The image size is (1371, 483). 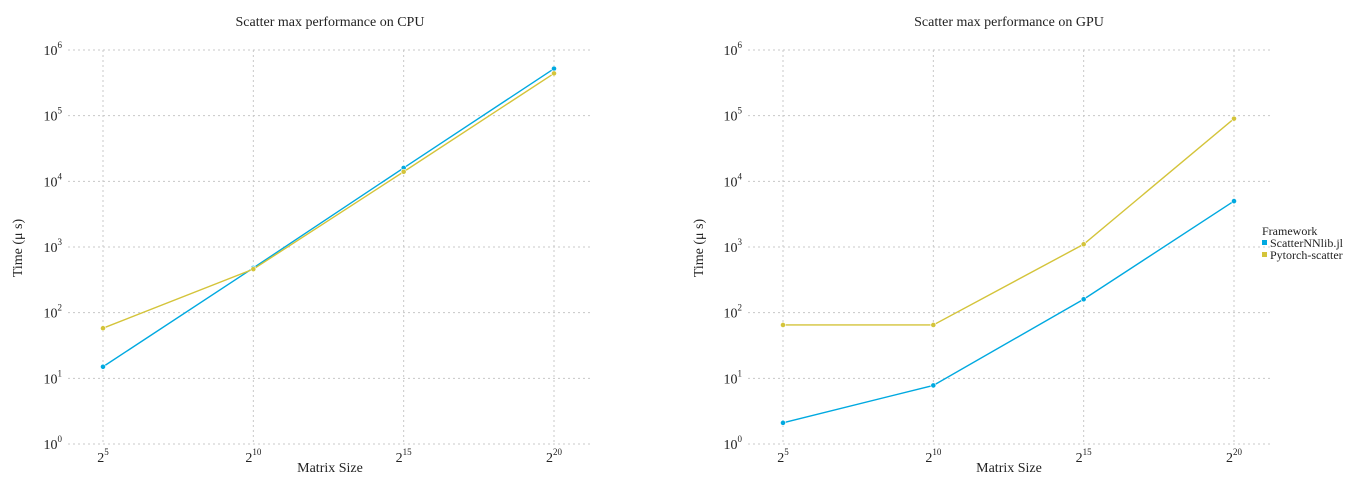 I want to click on series-line-pytorch-scatter, so click(x=1009, y=222).